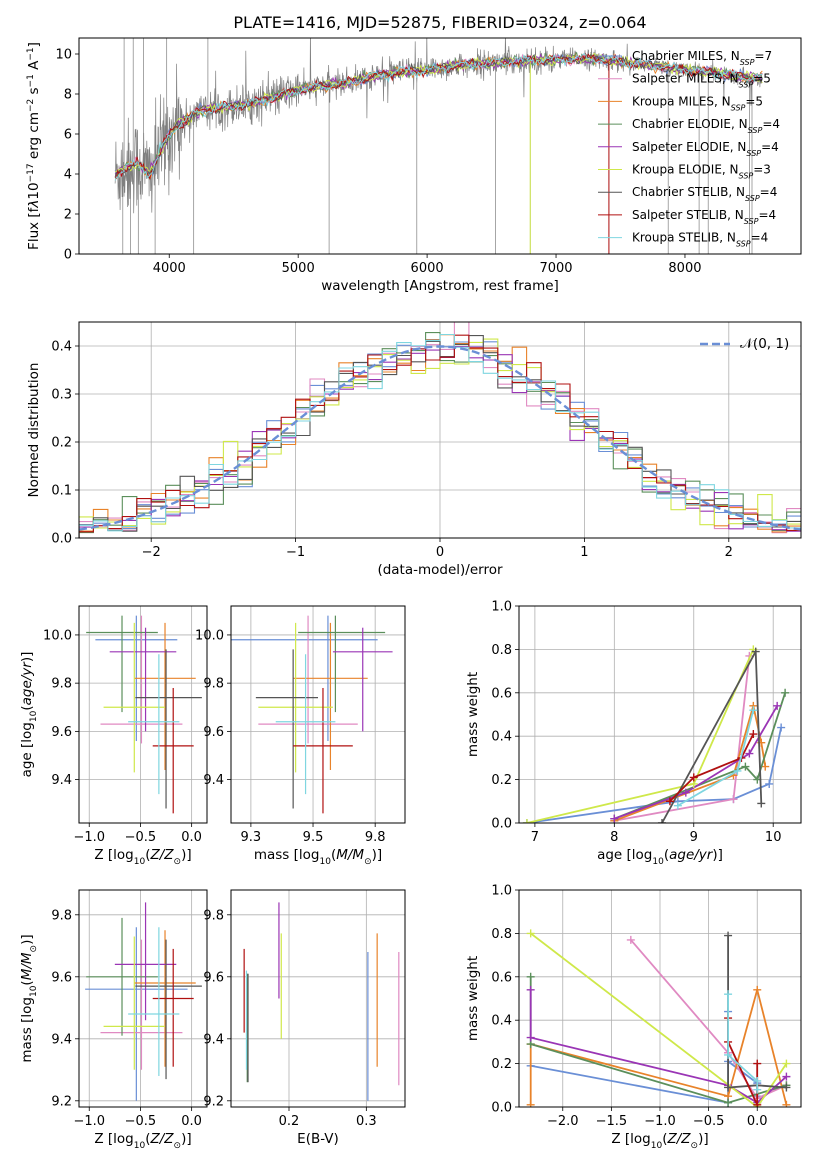 This screenshot has height=1170, width=819. I want to click on x-axis-label: mass [log10(M/M⊙)], so click(318, 857).